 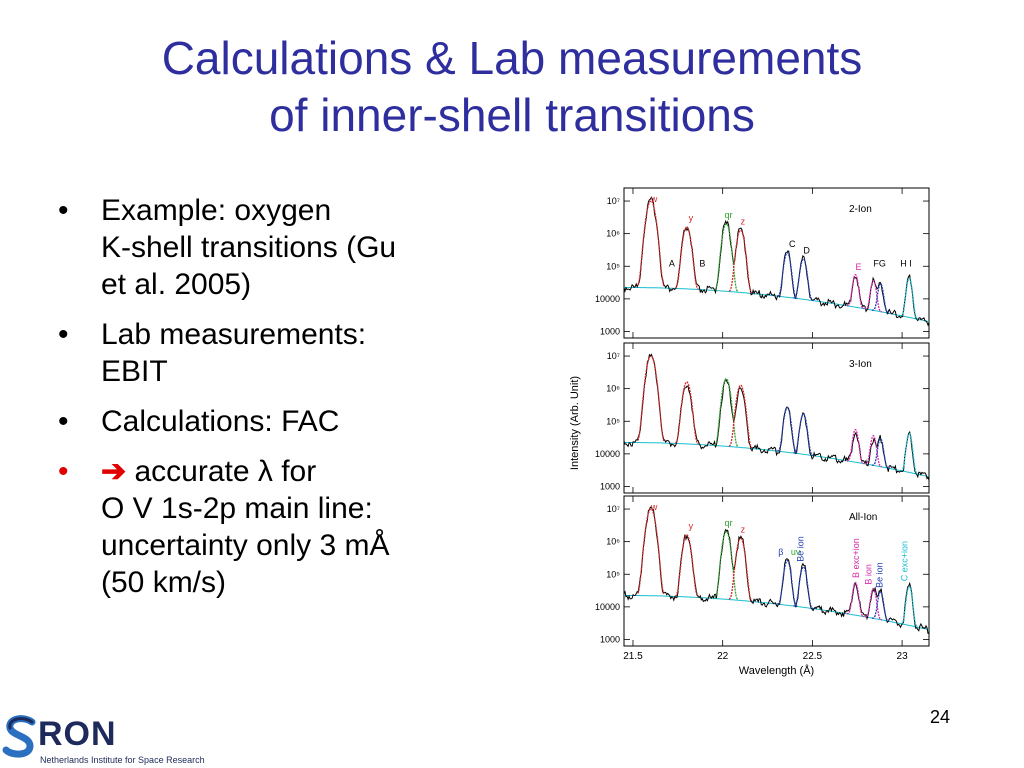 What do you see at coordinates (237, 508) in the screenshot?
I see `bullet-line: O V 1s-2p main line:` at bounding box center [237, 508].